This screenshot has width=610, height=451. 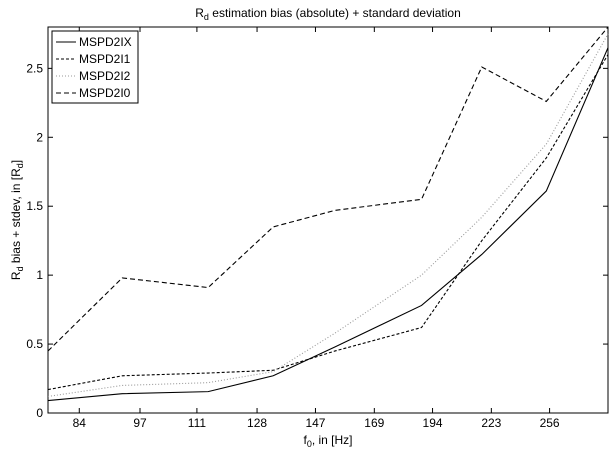 What do you see at coordinates (39, 137) in the screenshot?
I see `y-tick-label: 2` at bounding box center [39, 137].